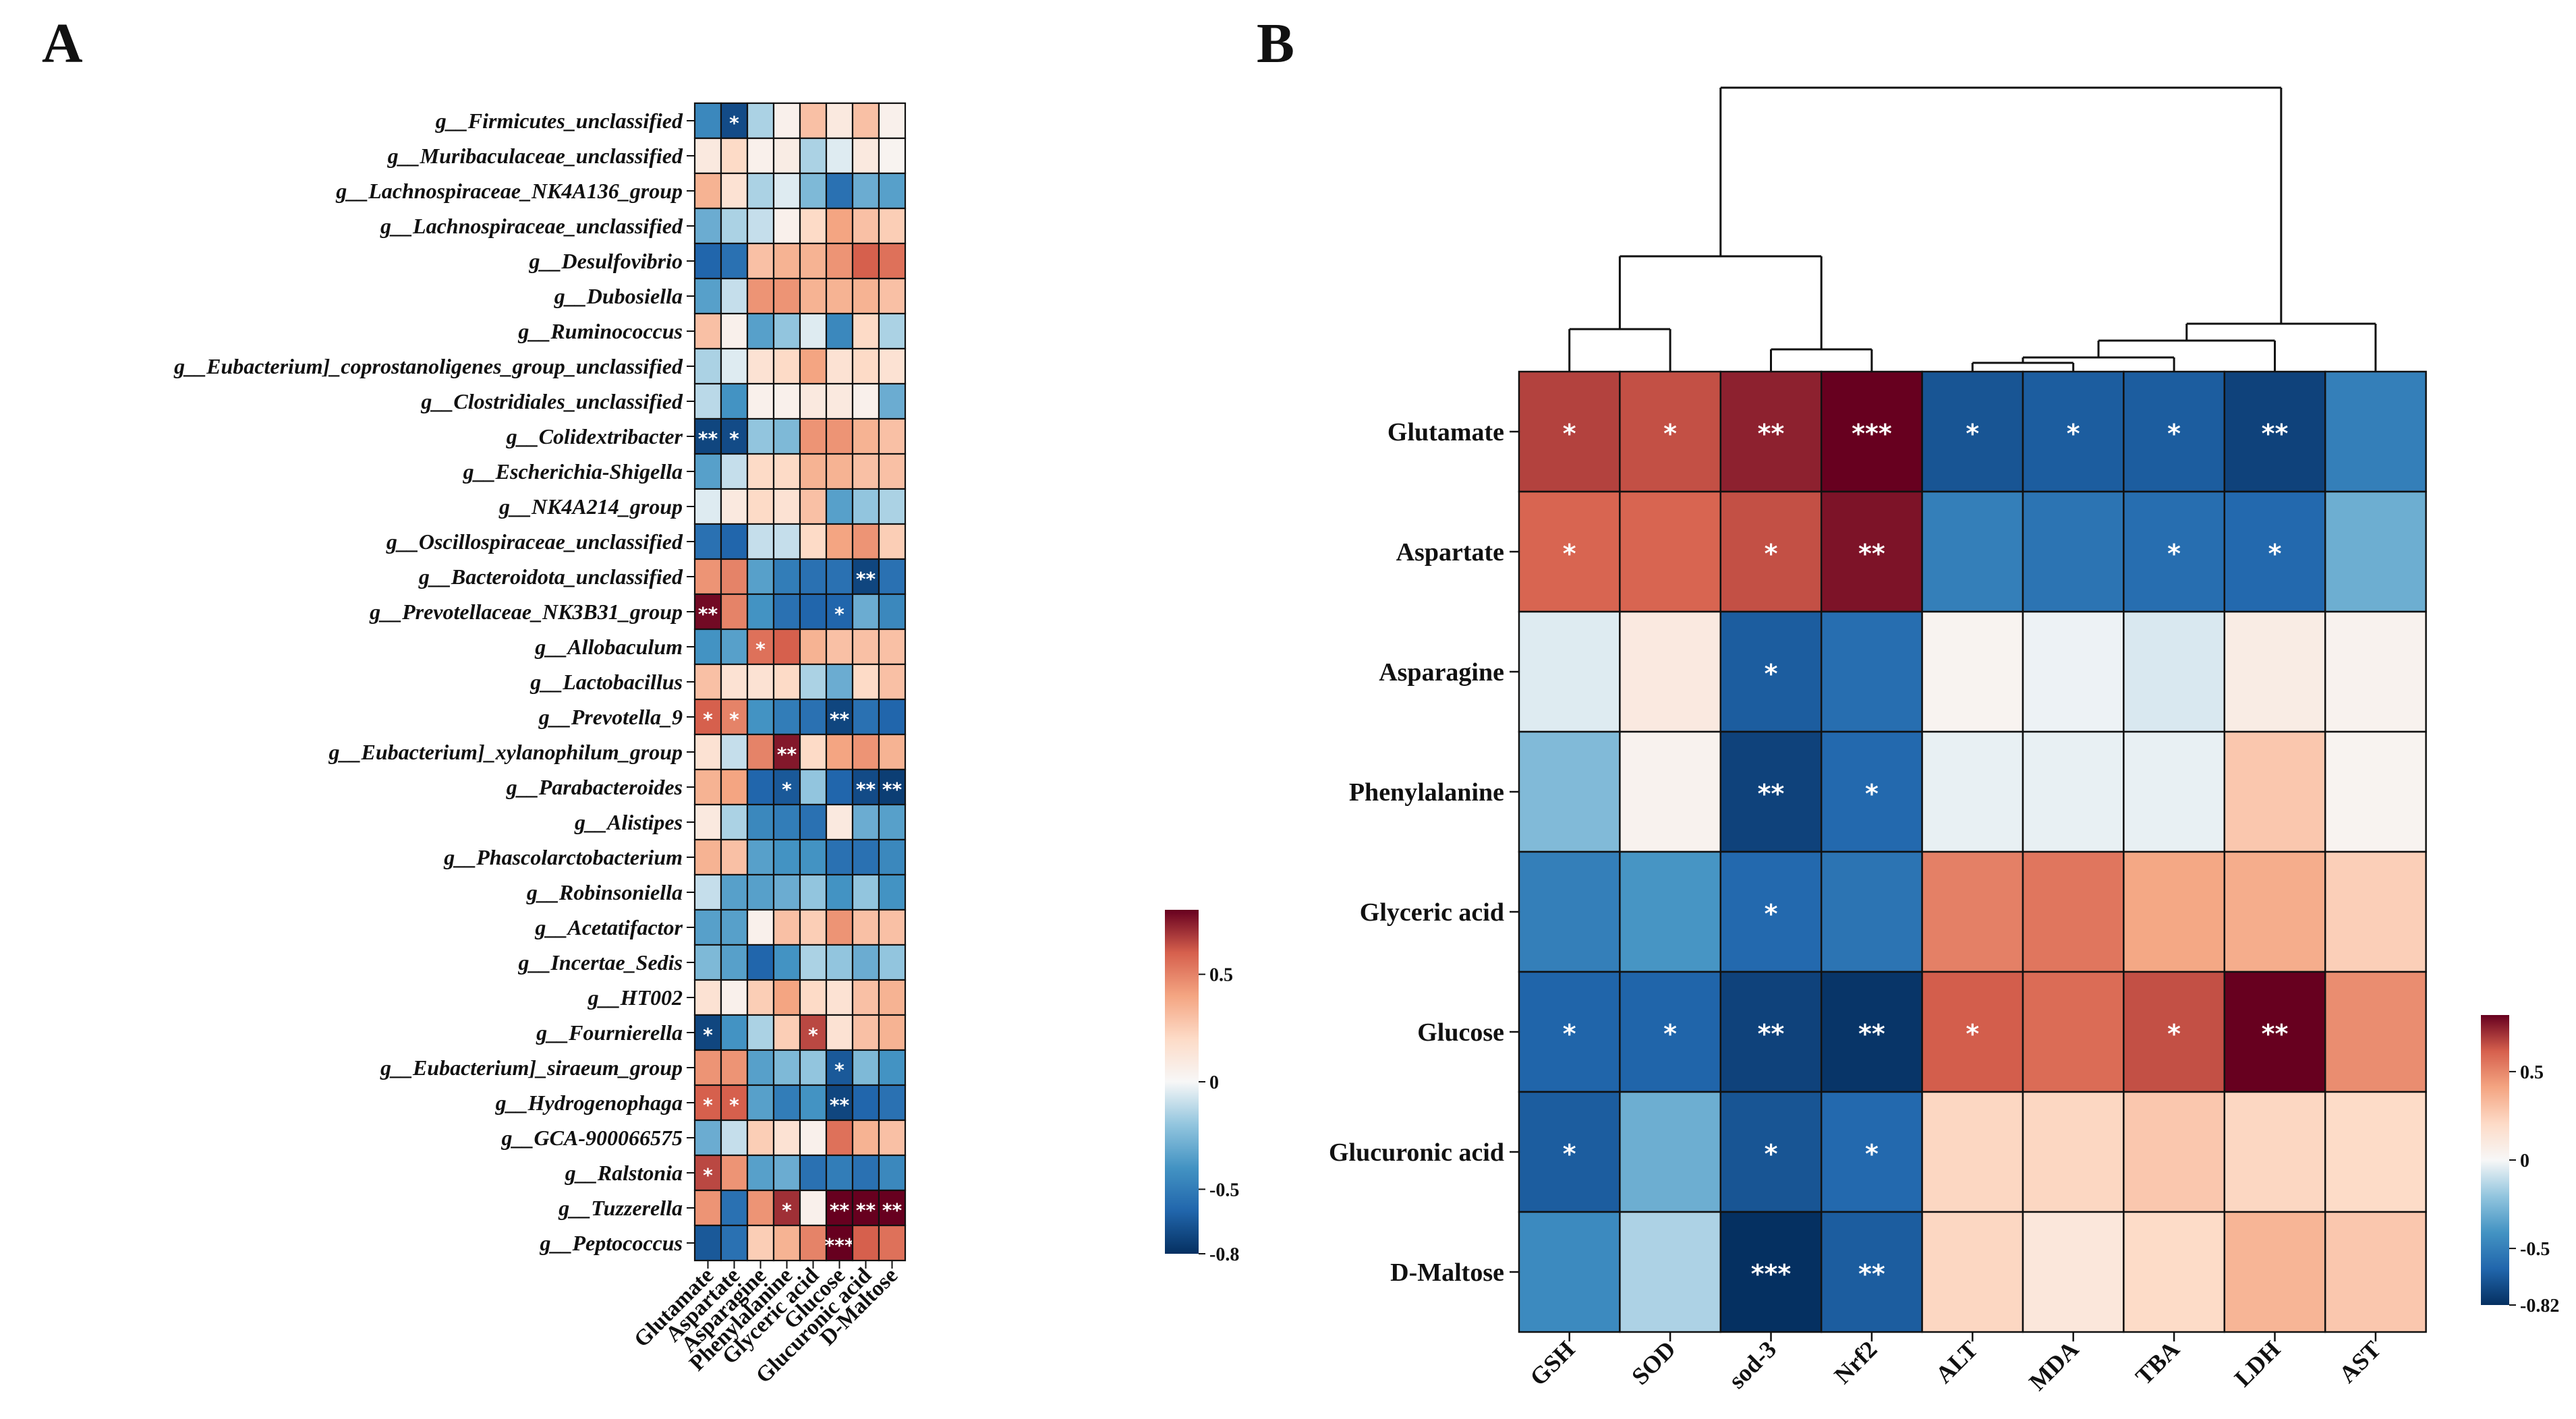 This screenshot has height=1419, width=2576. I want to click on dendrogram-b, so click(1972, 229).